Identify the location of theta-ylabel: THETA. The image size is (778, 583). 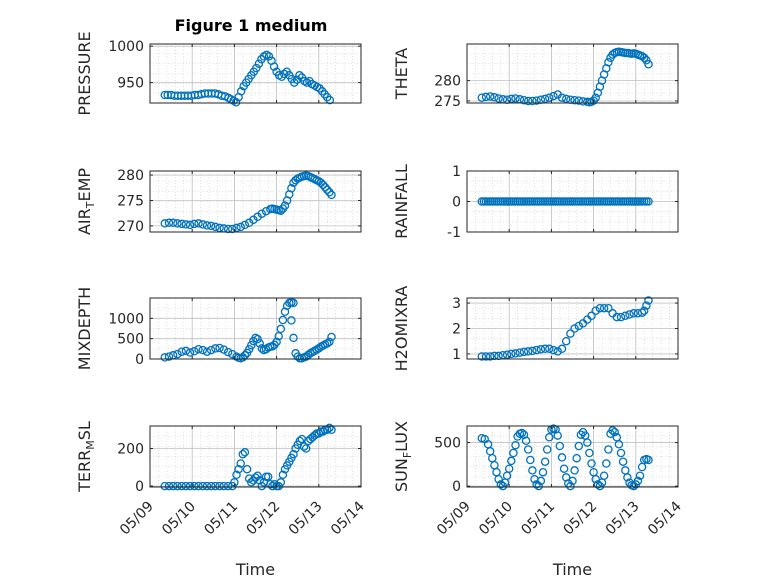
(401, 74).